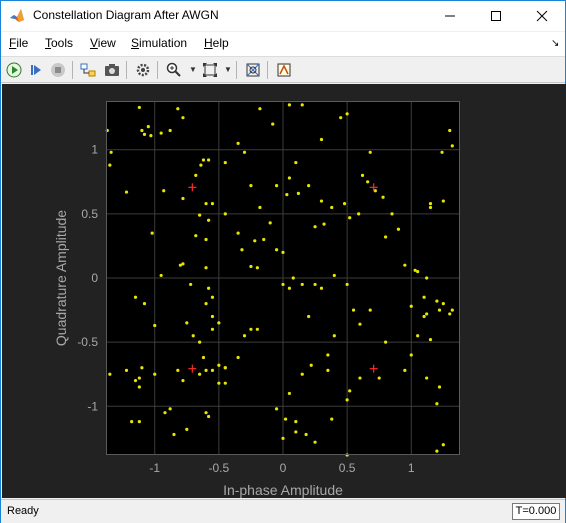 This screenshot has width=566, height=523. What do you see at coordinates (174, 70) in the screenshot?
I see `zoom-in-button` at bounding box center [174, 70].